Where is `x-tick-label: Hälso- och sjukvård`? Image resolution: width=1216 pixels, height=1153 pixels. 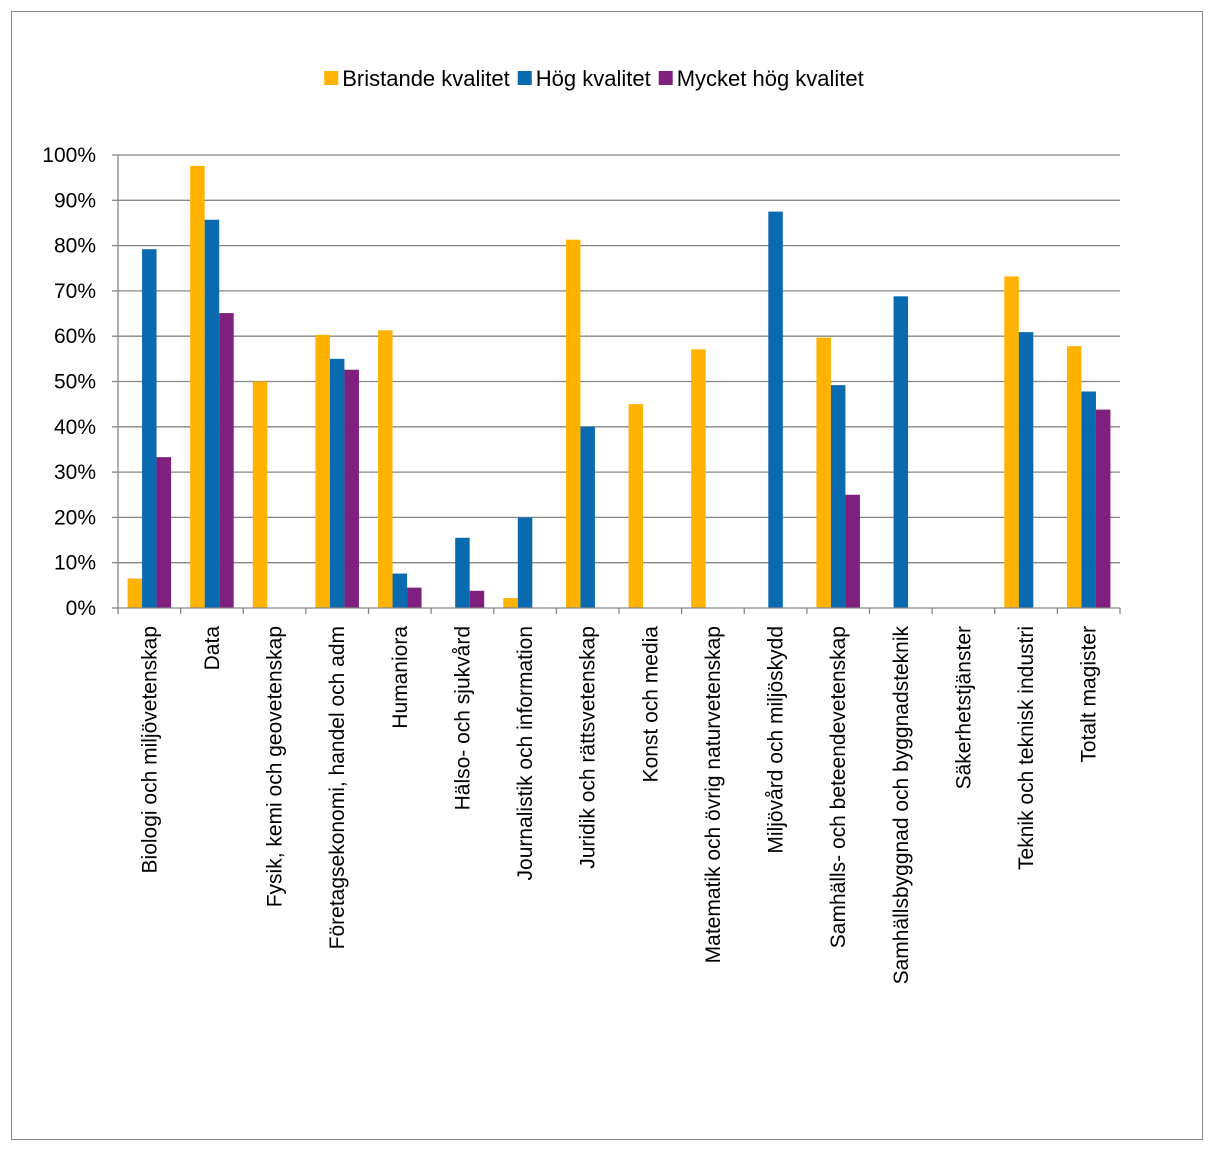 x-tick-label: Hälso- och sjukvård is located at coordinates (462, 718).